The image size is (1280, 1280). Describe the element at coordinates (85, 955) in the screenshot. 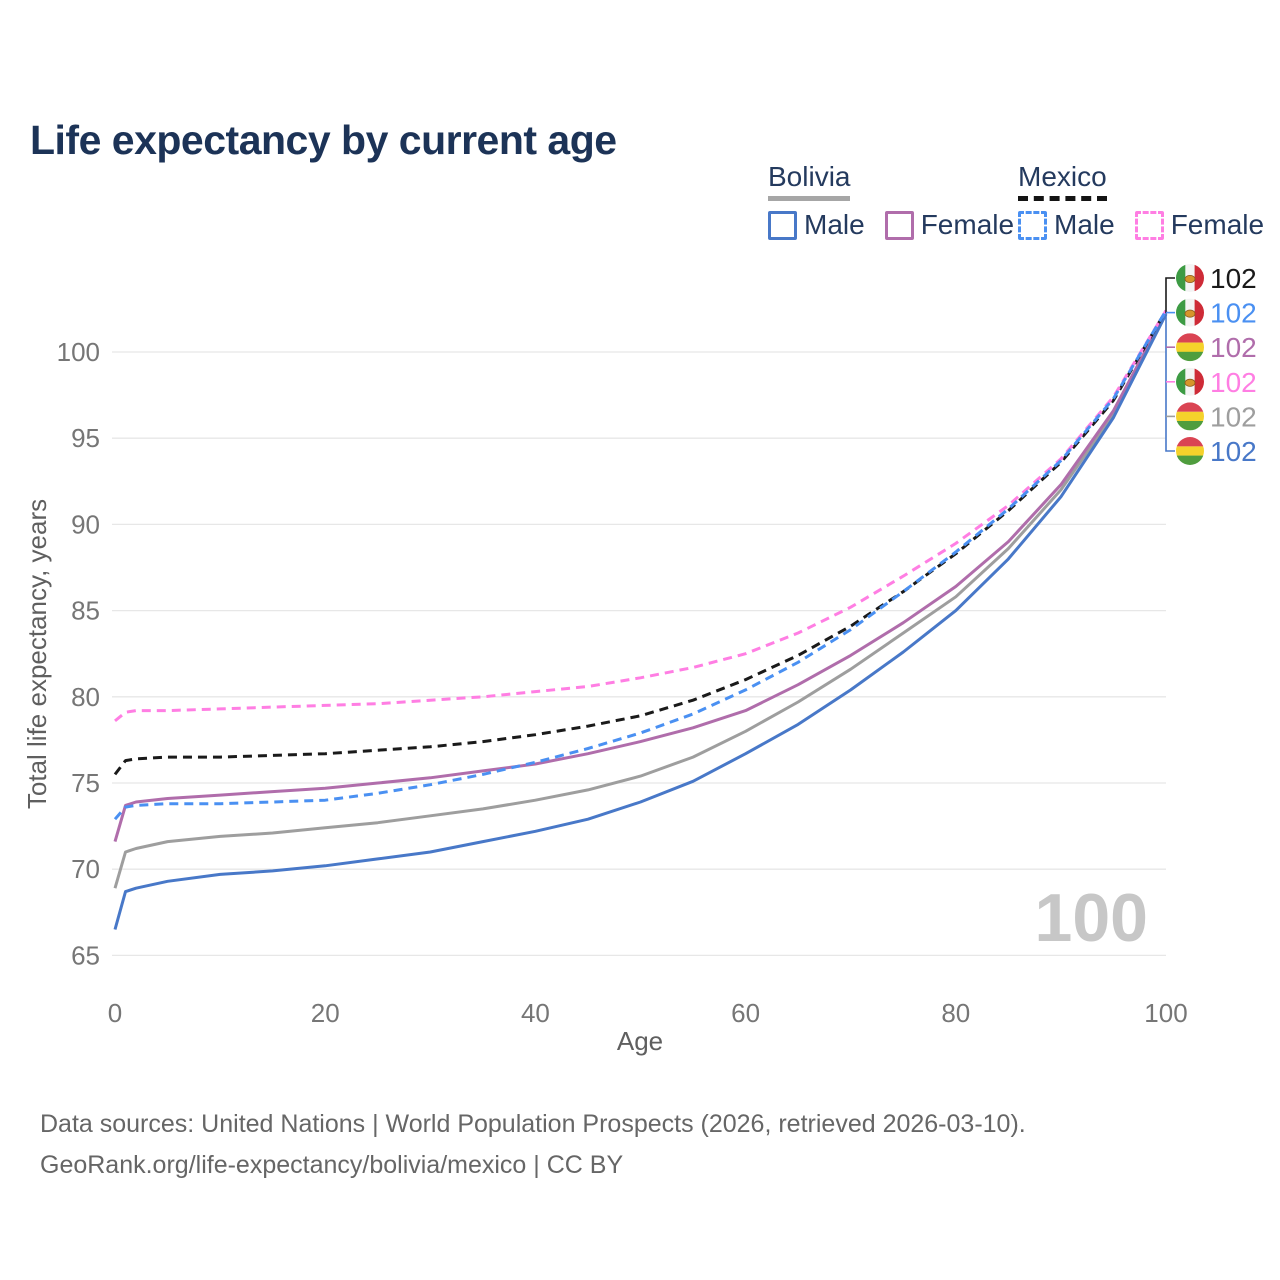

I see `y-tick-label: 65` at that location.